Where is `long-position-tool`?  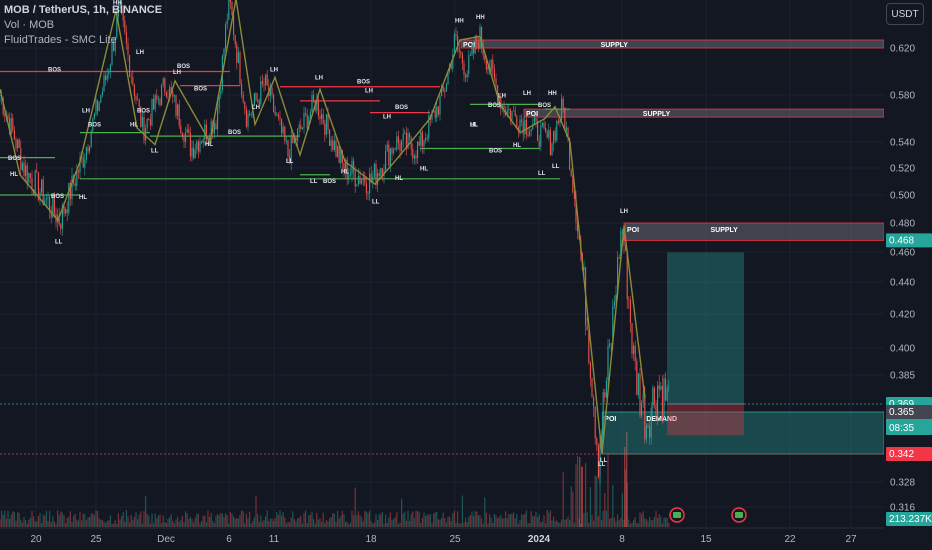 long-position-tool is located at coordinates (705, 344).